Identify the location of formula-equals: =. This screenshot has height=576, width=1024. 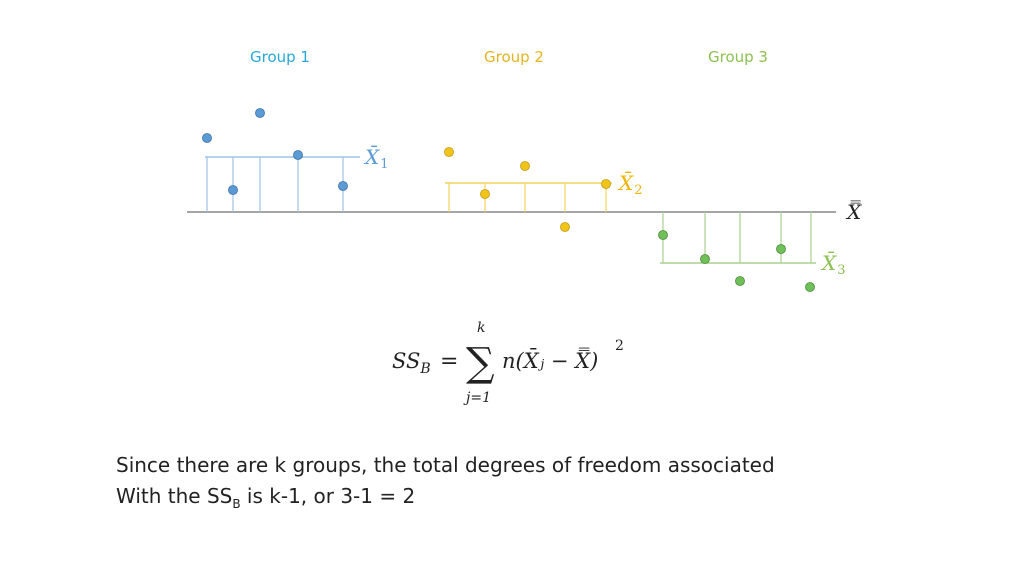
(449, 361).